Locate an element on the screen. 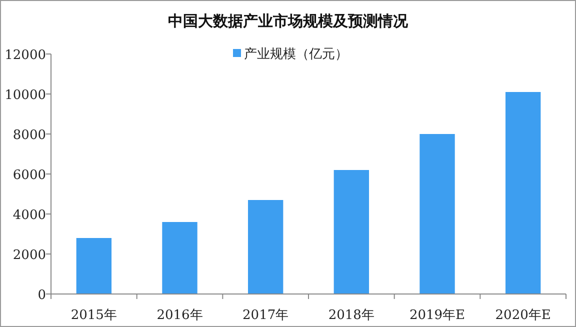 The width and height of the screenshot is (576, 327). y-tick-label: 8000 is located at coordinates (29, 135).